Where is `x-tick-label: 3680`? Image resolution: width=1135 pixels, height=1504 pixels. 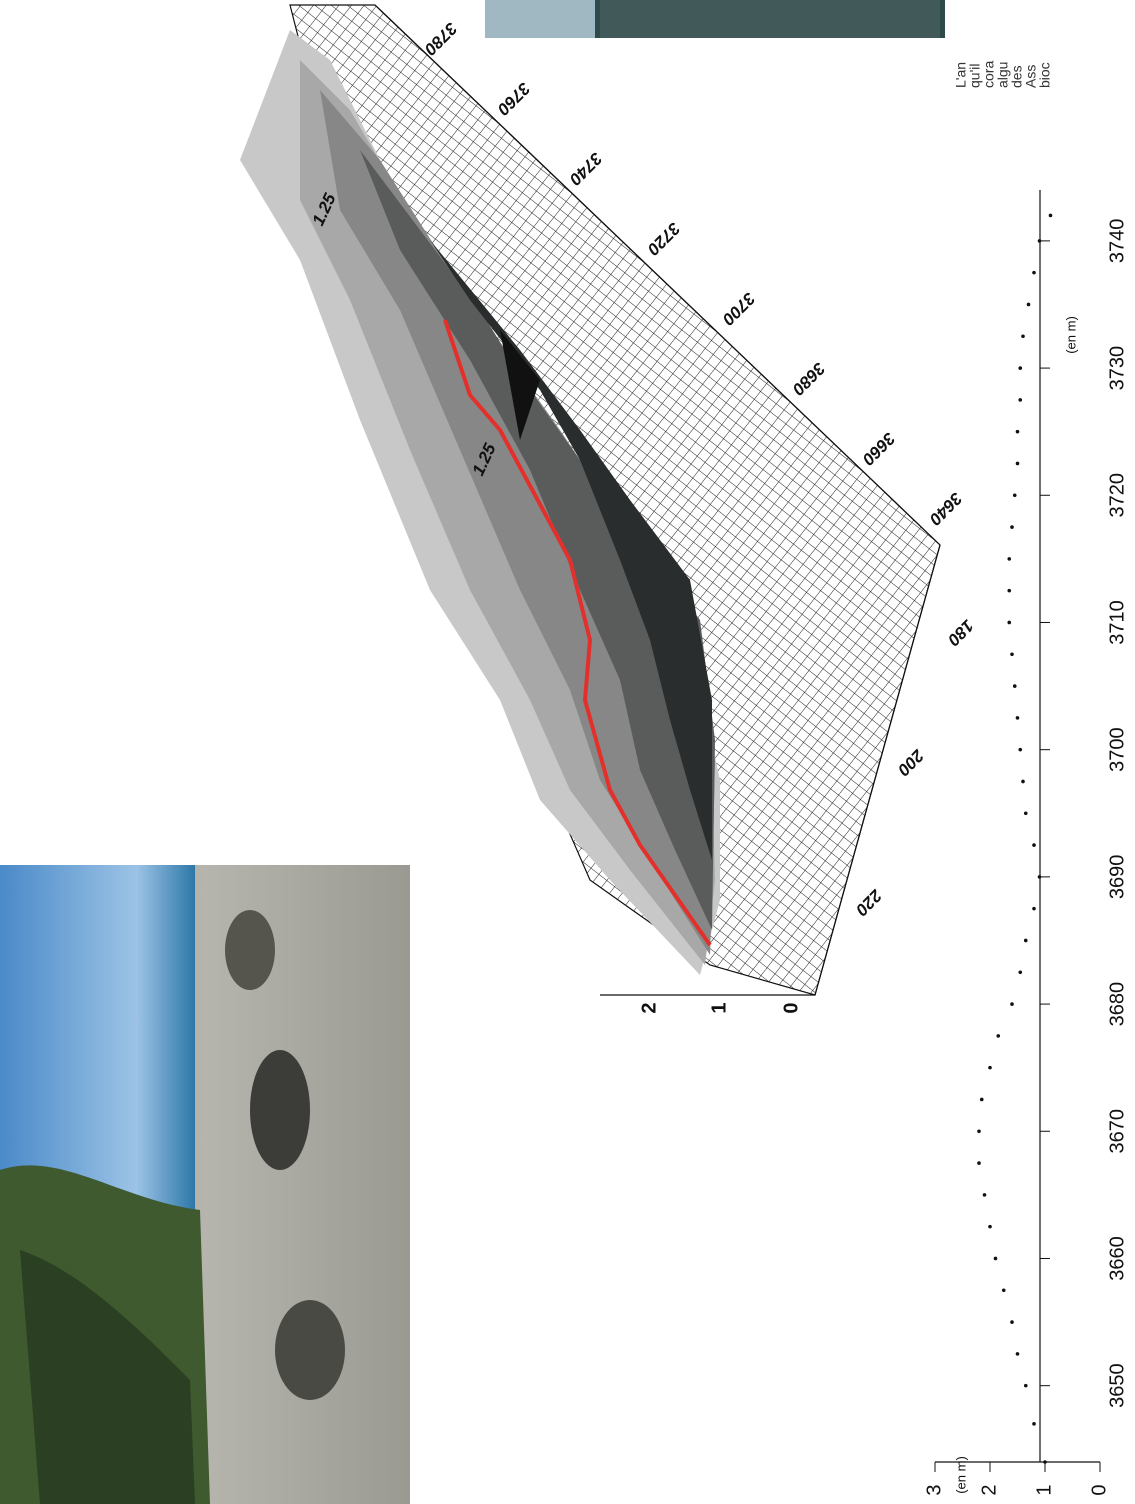 x-tick-label: 3680 is located at coordinates (1117, 1004).